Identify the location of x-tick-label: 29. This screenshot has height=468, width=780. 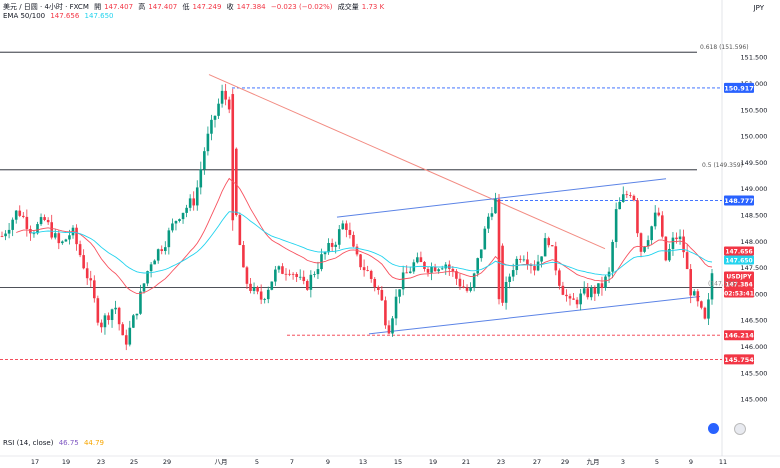
(565, 462).